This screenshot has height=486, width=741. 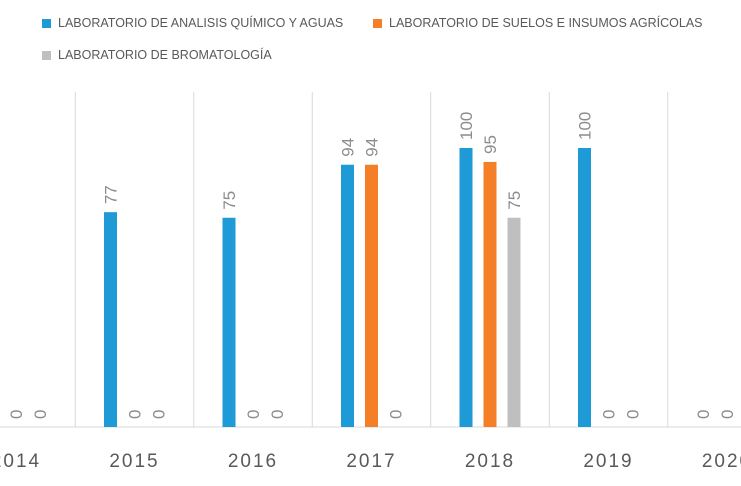 What do you see at coordinates (253, 414) in the screenshot?
I see `data-label-suelos-2016: 0` at bounding box center [253, 414].